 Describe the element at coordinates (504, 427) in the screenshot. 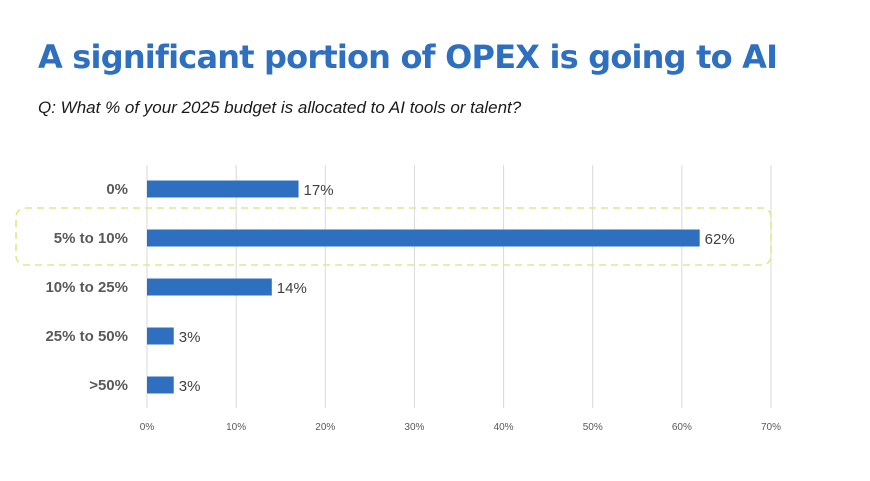

I see `x-tick-label: 40%` at that location.